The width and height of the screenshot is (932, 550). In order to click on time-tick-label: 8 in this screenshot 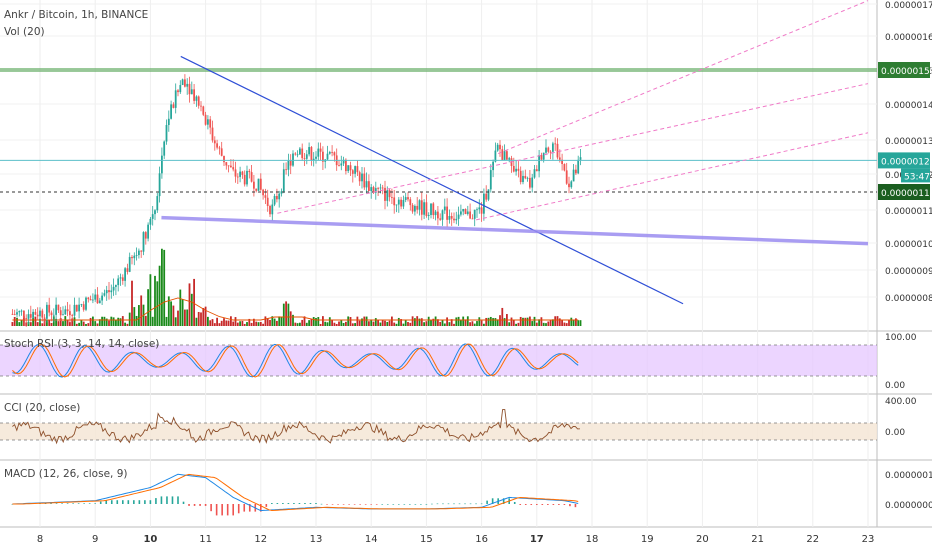, I will do `click(40, 539)`.